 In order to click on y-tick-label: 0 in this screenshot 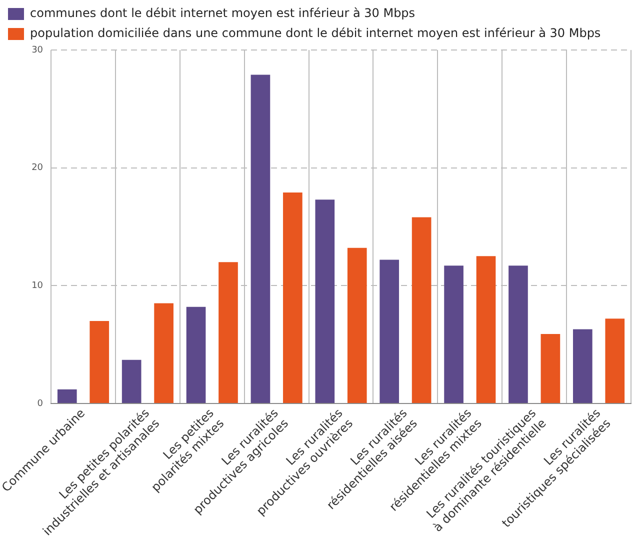, I will do `click(40, 403)`.